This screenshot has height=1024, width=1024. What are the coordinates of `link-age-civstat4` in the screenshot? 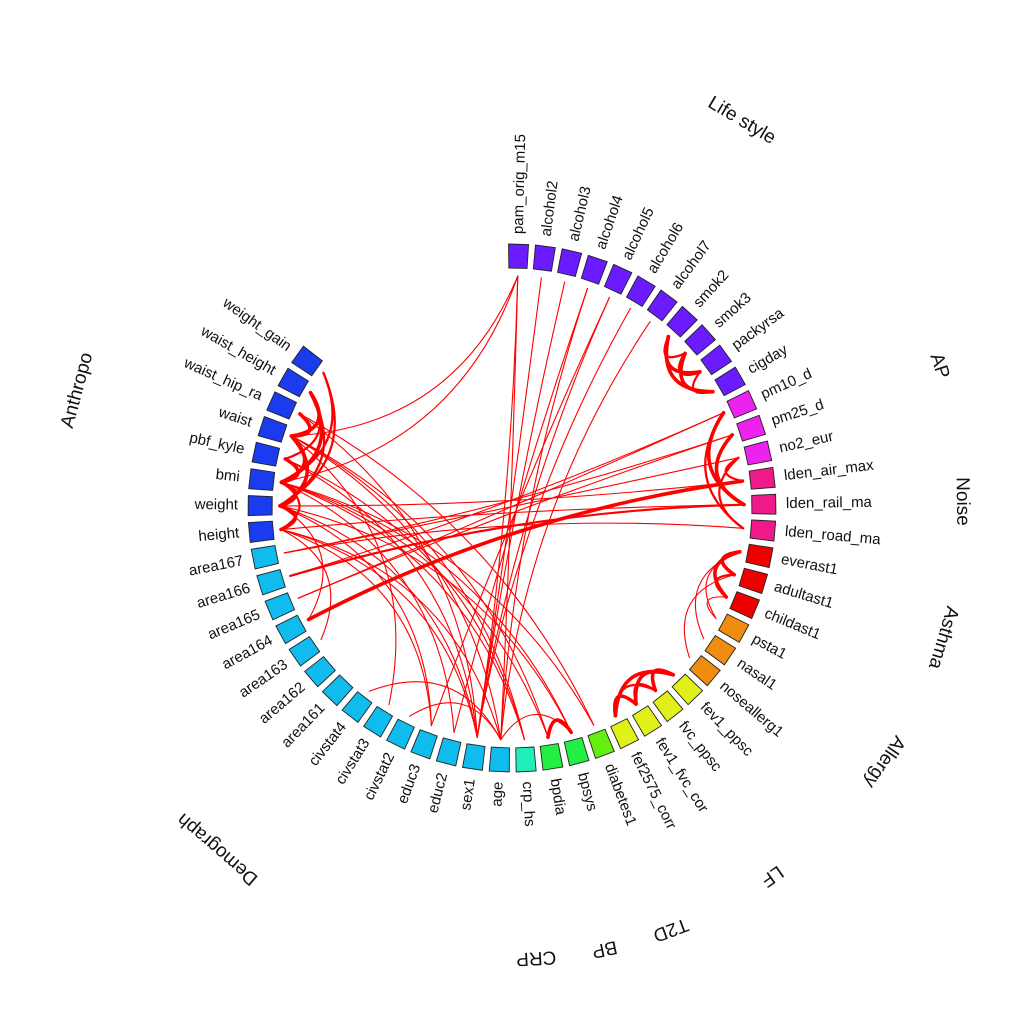 It's located at (435, 711).